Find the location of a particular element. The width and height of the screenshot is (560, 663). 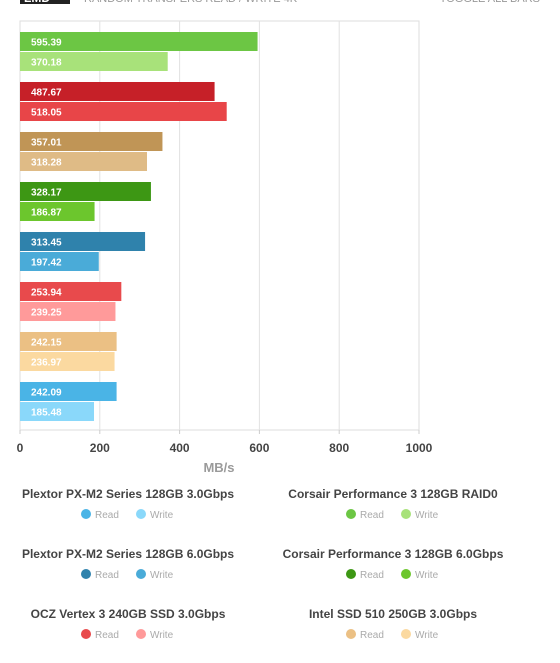

legend-entry-title: Plextor PX-M2 Series 128GB 6.0Gbps is located at coordinates (128, 554).